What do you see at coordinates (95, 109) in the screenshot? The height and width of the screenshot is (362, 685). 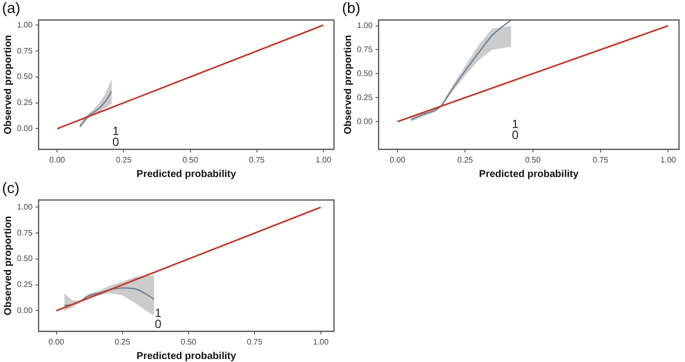 I see `line-series` at bounding box center [95, 109].